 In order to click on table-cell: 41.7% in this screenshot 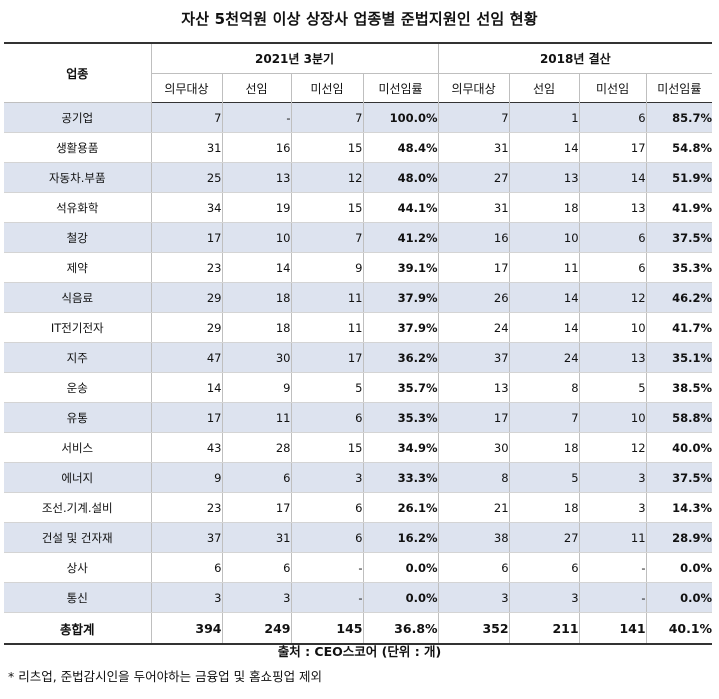, I will do `click(679, 327)`.